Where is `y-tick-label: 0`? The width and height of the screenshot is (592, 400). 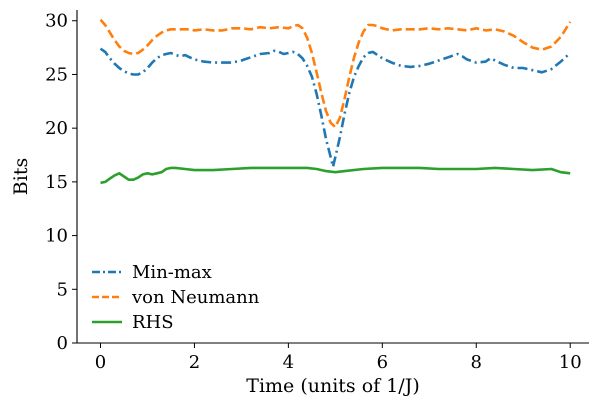
y-tick-label: 0 is located at coordinates (62, 343).